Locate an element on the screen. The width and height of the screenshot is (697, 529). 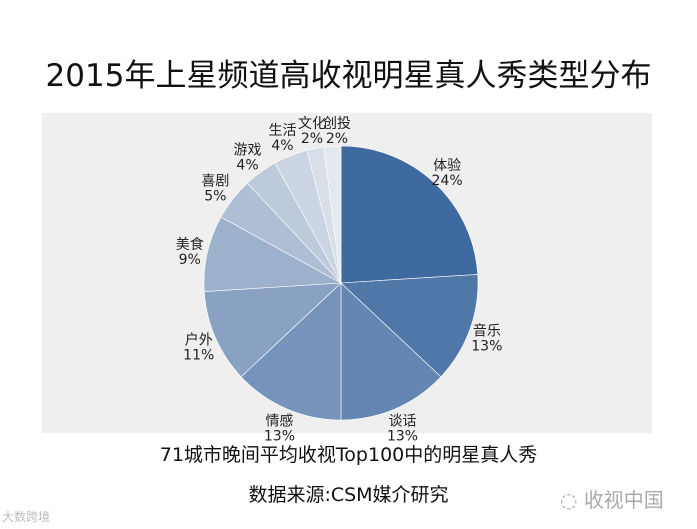
data-source: 数据来源:CSM媒介研究 is located at coordinates (348, 495).